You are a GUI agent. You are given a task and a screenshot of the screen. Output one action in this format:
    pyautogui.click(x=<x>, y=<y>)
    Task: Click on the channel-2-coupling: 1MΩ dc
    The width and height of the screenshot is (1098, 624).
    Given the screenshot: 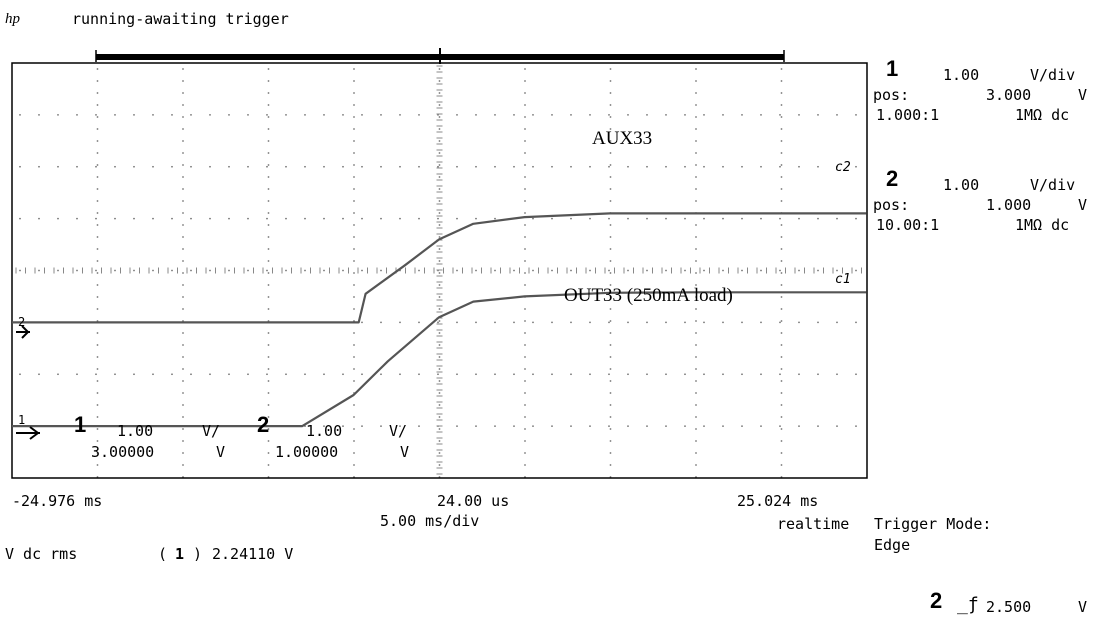 What is the action you would take?
    pyautogui.click(x=1042, y=225)
    